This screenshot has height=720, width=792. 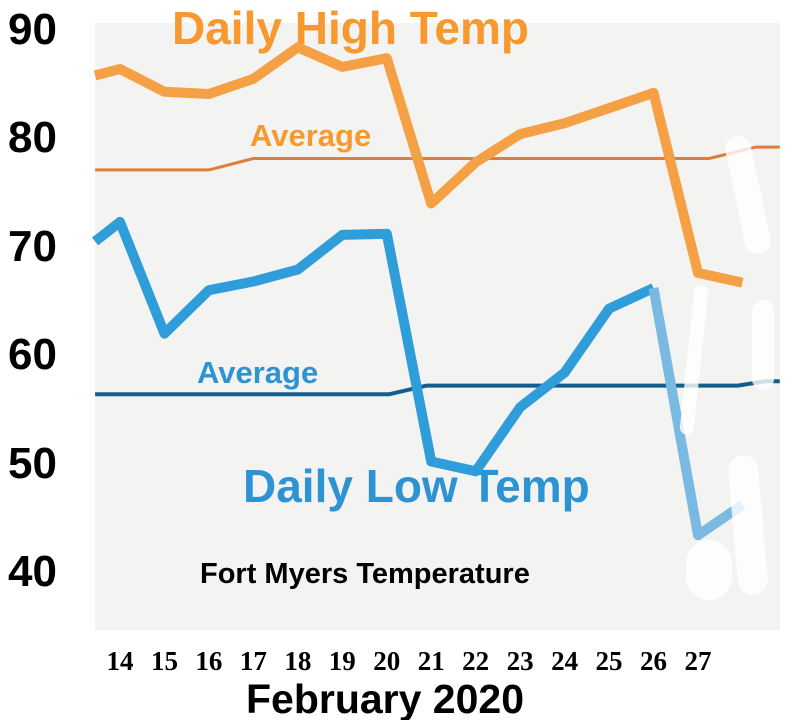 I want to click on average-low-line-label: Average, so click(x=258, y=372).